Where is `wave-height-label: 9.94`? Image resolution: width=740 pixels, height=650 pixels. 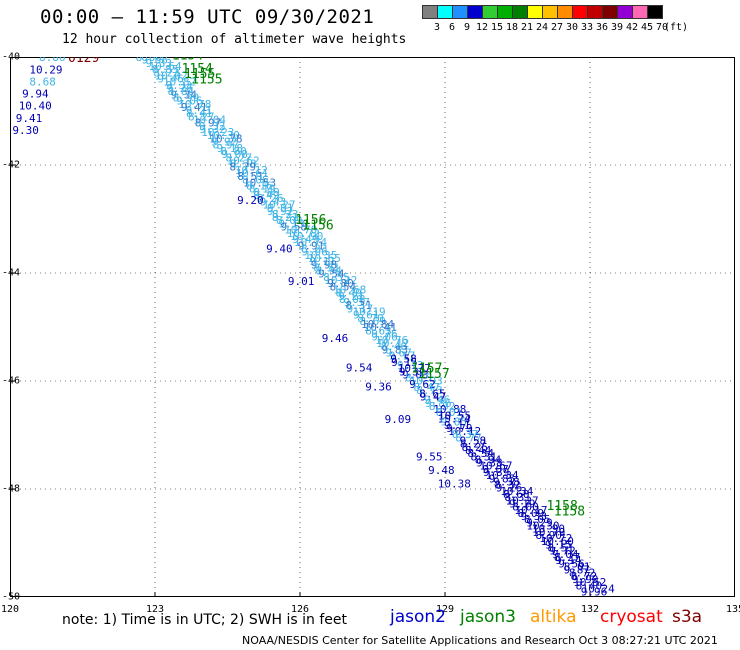 wave-height-label: 9.94 is located at coordinates (35, 94).